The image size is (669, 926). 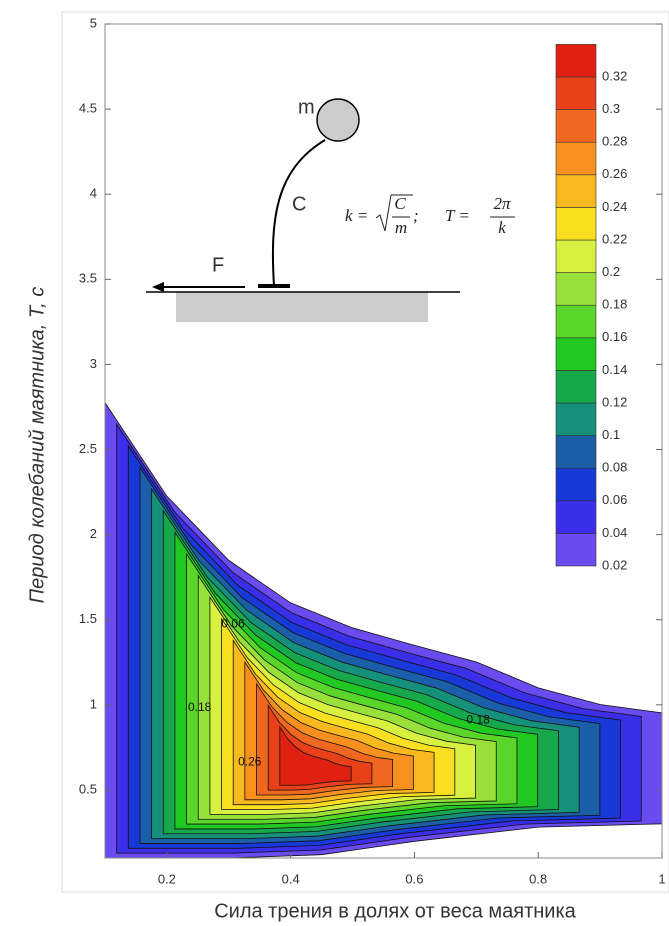 I want to click on formula: k =, so click(x=356, y=215).